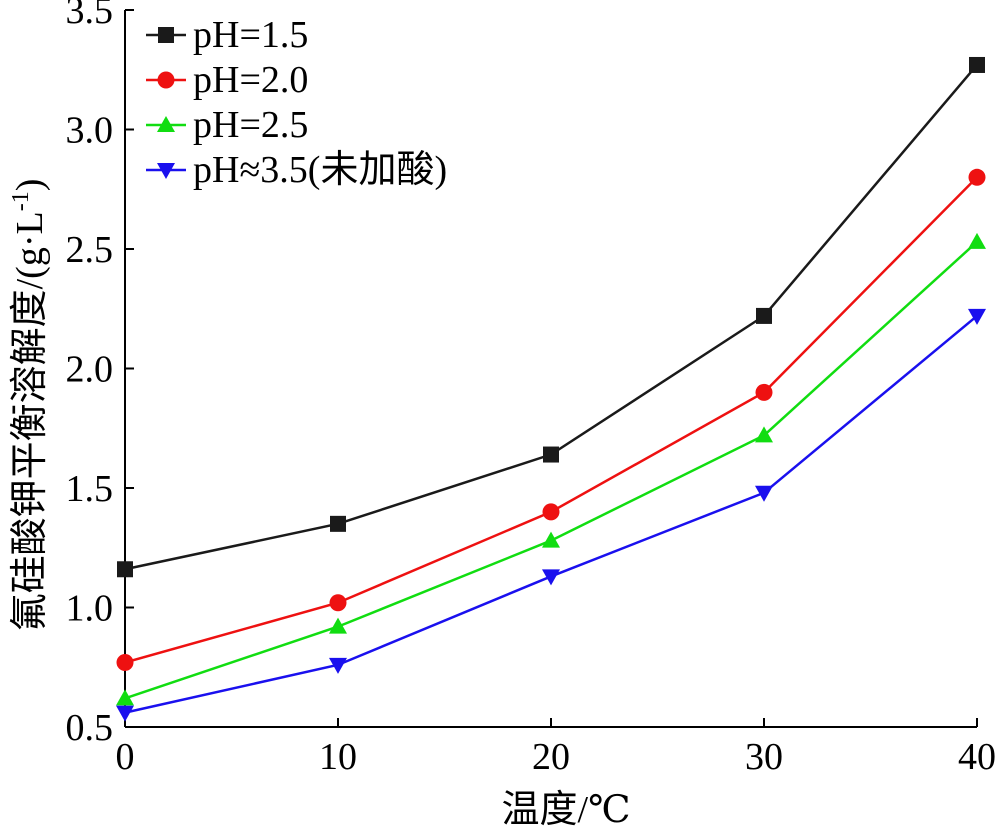 Image resolution: width=1000 pixels, height=833 pixels. Describe the element at coordinates (90, 728) in the screenshot. I see `y-tick-label: 0.5` at that location.